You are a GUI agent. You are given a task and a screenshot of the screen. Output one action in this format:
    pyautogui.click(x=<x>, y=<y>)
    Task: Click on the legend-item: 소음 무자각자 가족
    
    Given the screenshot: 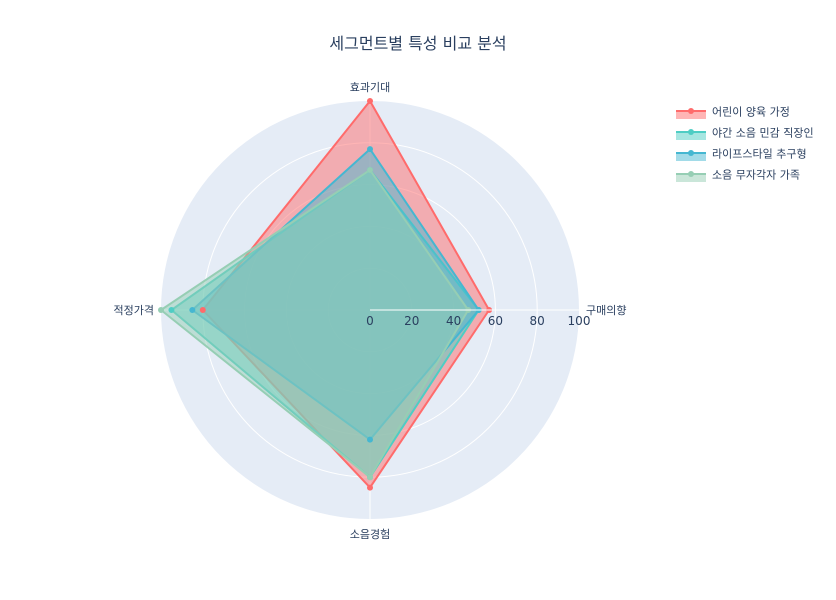 What is the action you would take?
    pyautogui.click(x=738, y=176)
    